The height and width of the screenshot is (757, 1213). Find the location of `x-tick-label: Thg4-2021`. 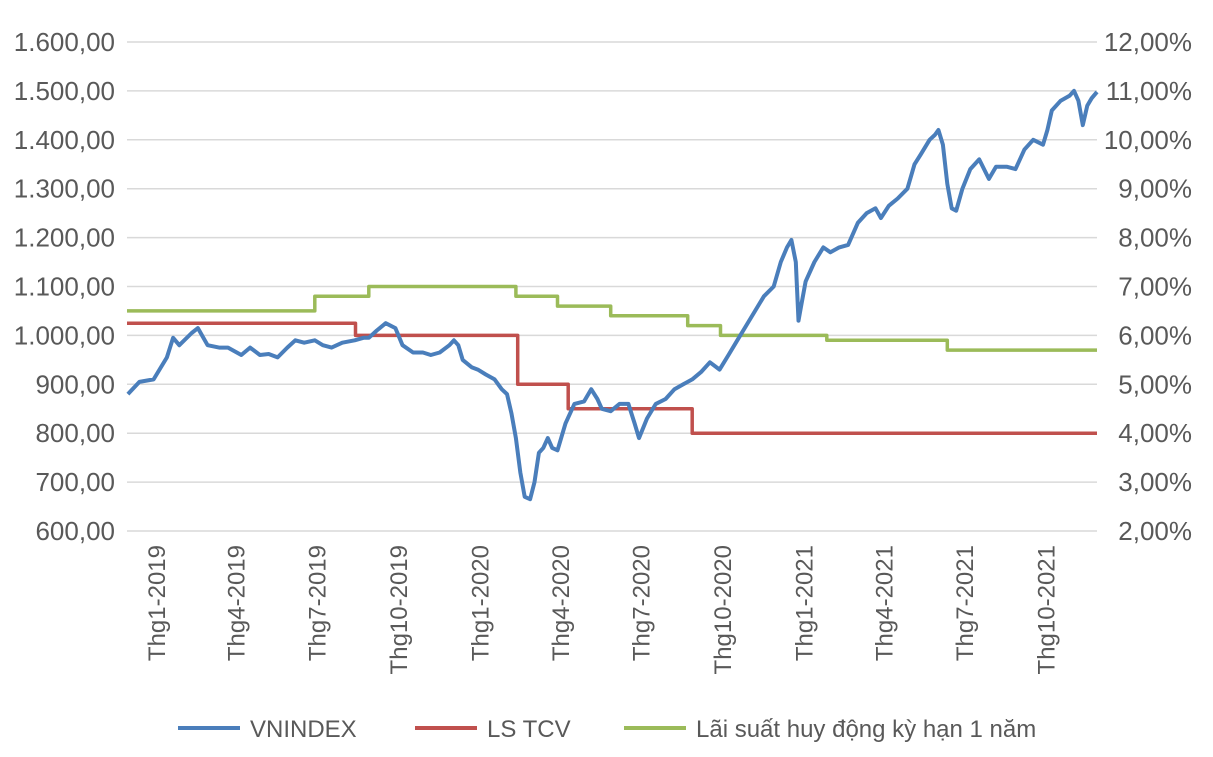

x-tick-label: Thg4-2021 is located at coordinates (884, 603).